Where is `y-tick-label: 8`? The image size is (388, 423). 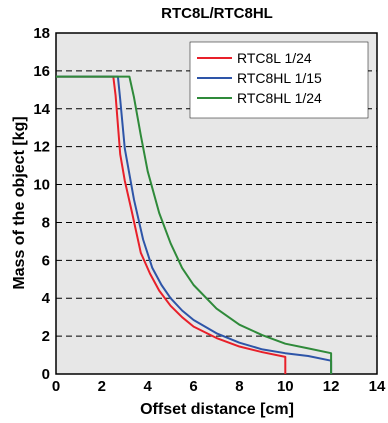 y-tick-label: 8 is located at coordinates (46, 222).